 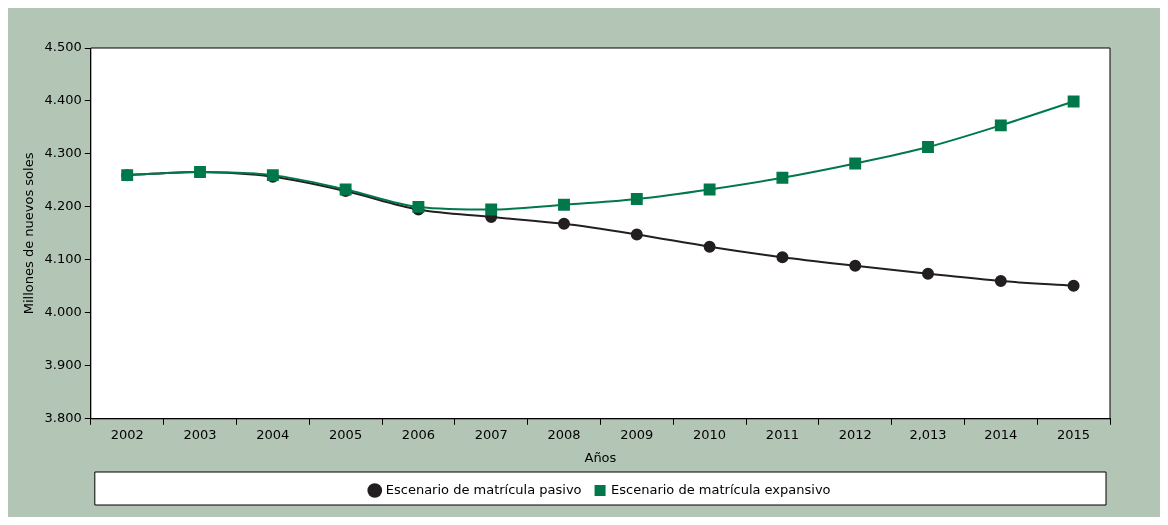 I want to click on y-tick-label: 3.800, so click(x=63, y=418).